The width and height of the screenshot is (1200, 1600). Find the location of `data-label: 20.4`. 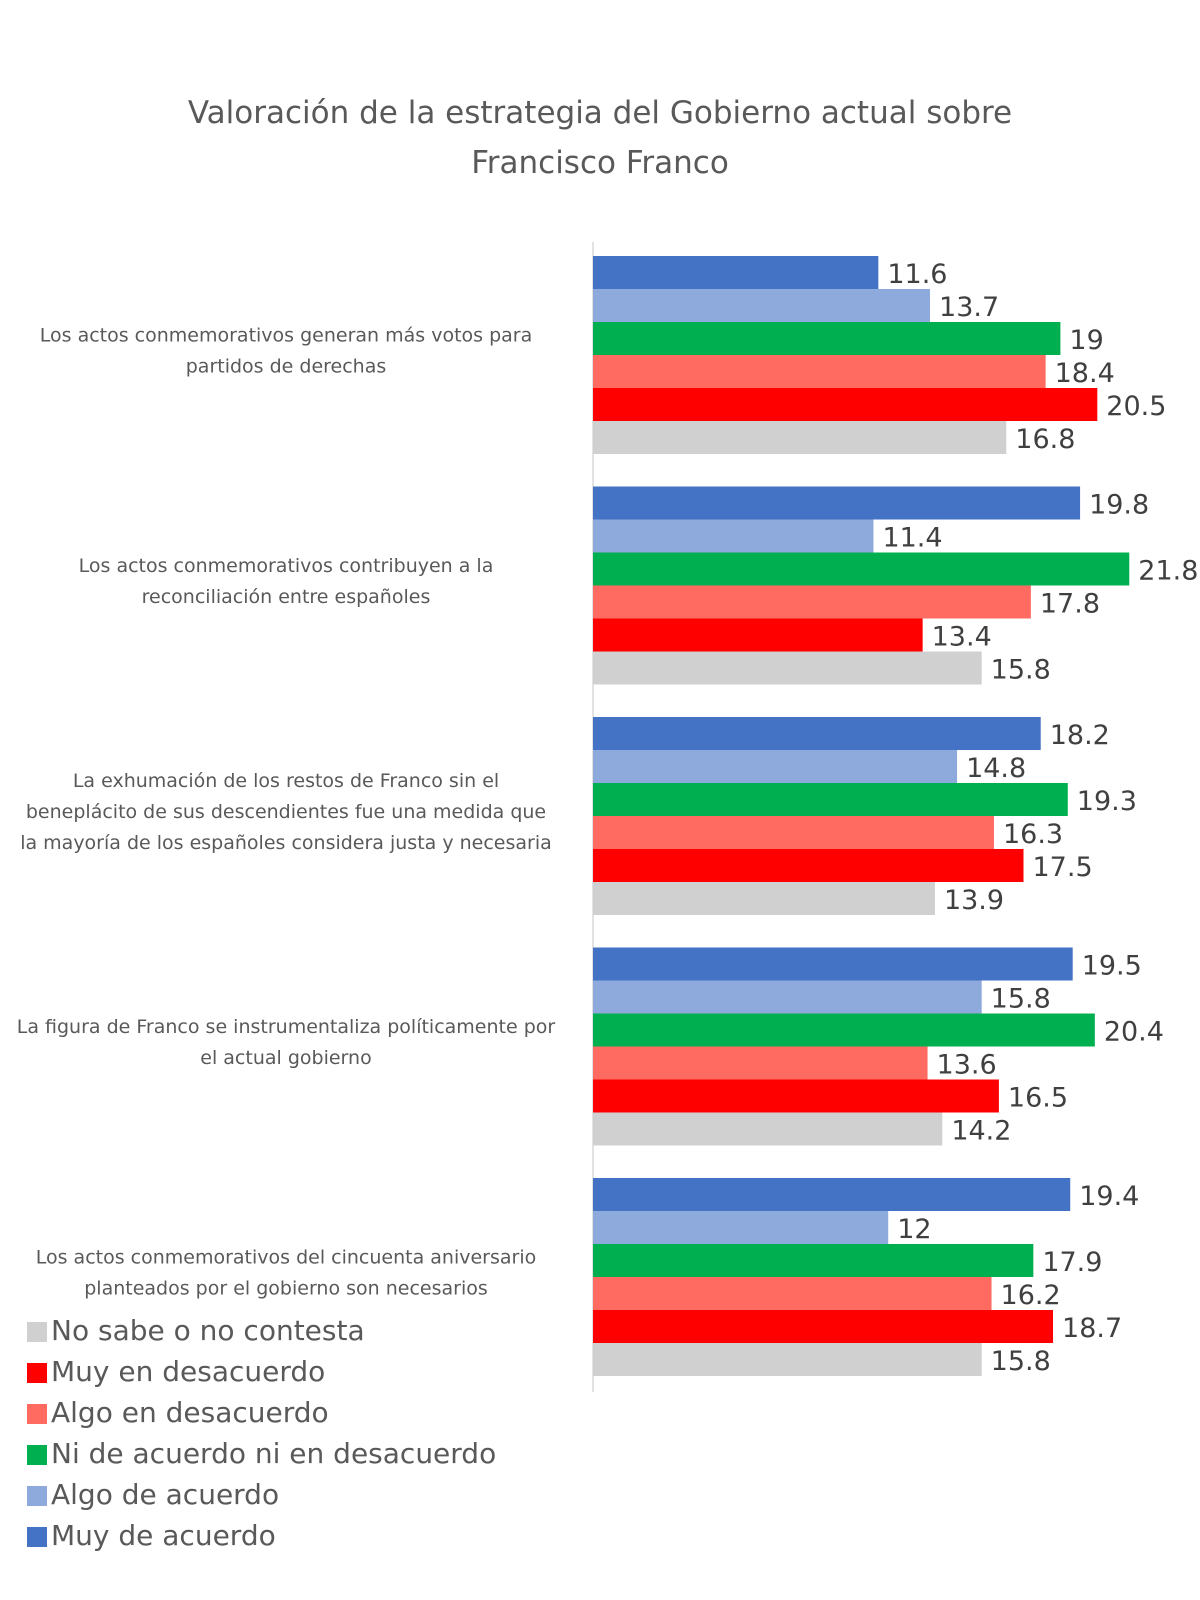

data-label: 20.4 is located at coordinates (1134, 1032).